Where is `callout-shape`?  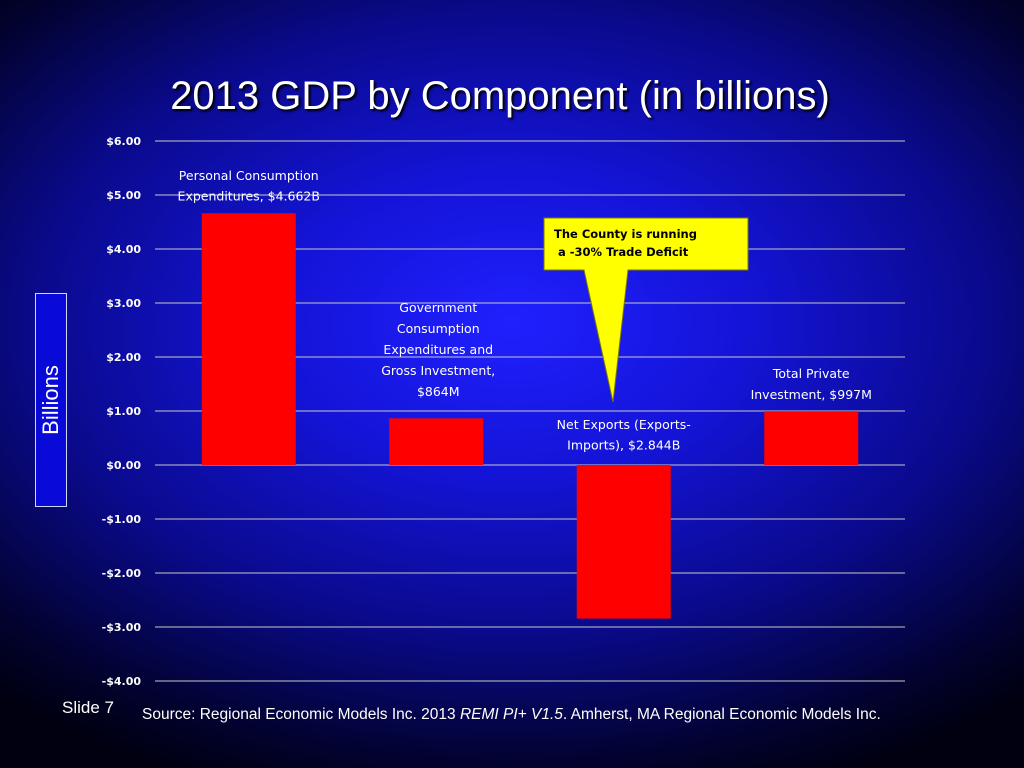
callout-shape is located at coordinates (646, 310).